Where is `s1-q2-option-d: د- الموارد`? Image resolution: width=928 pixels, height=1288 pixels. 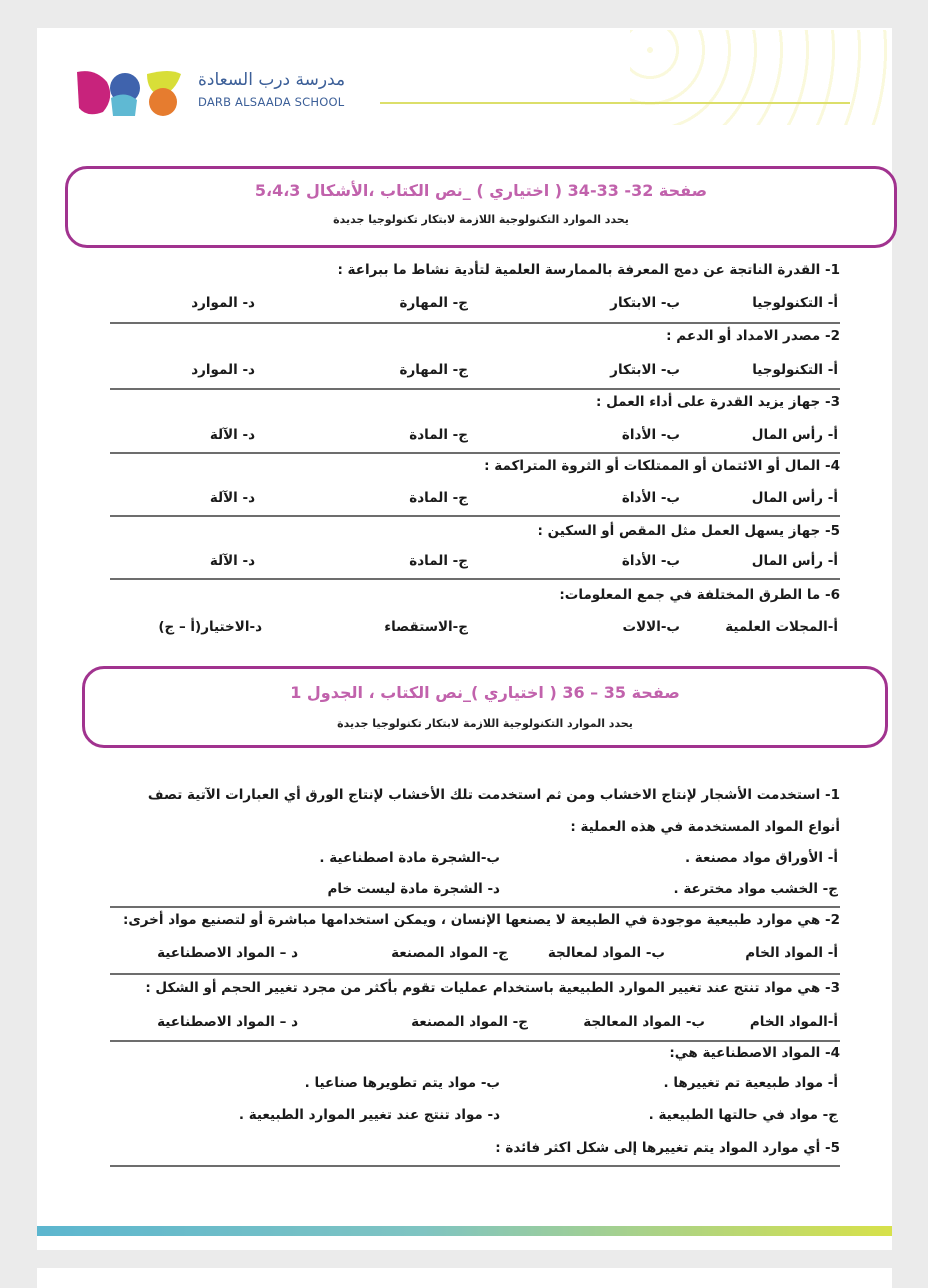 s1-q2-option-d: د- الموارد is located at coordinates (223, 370).